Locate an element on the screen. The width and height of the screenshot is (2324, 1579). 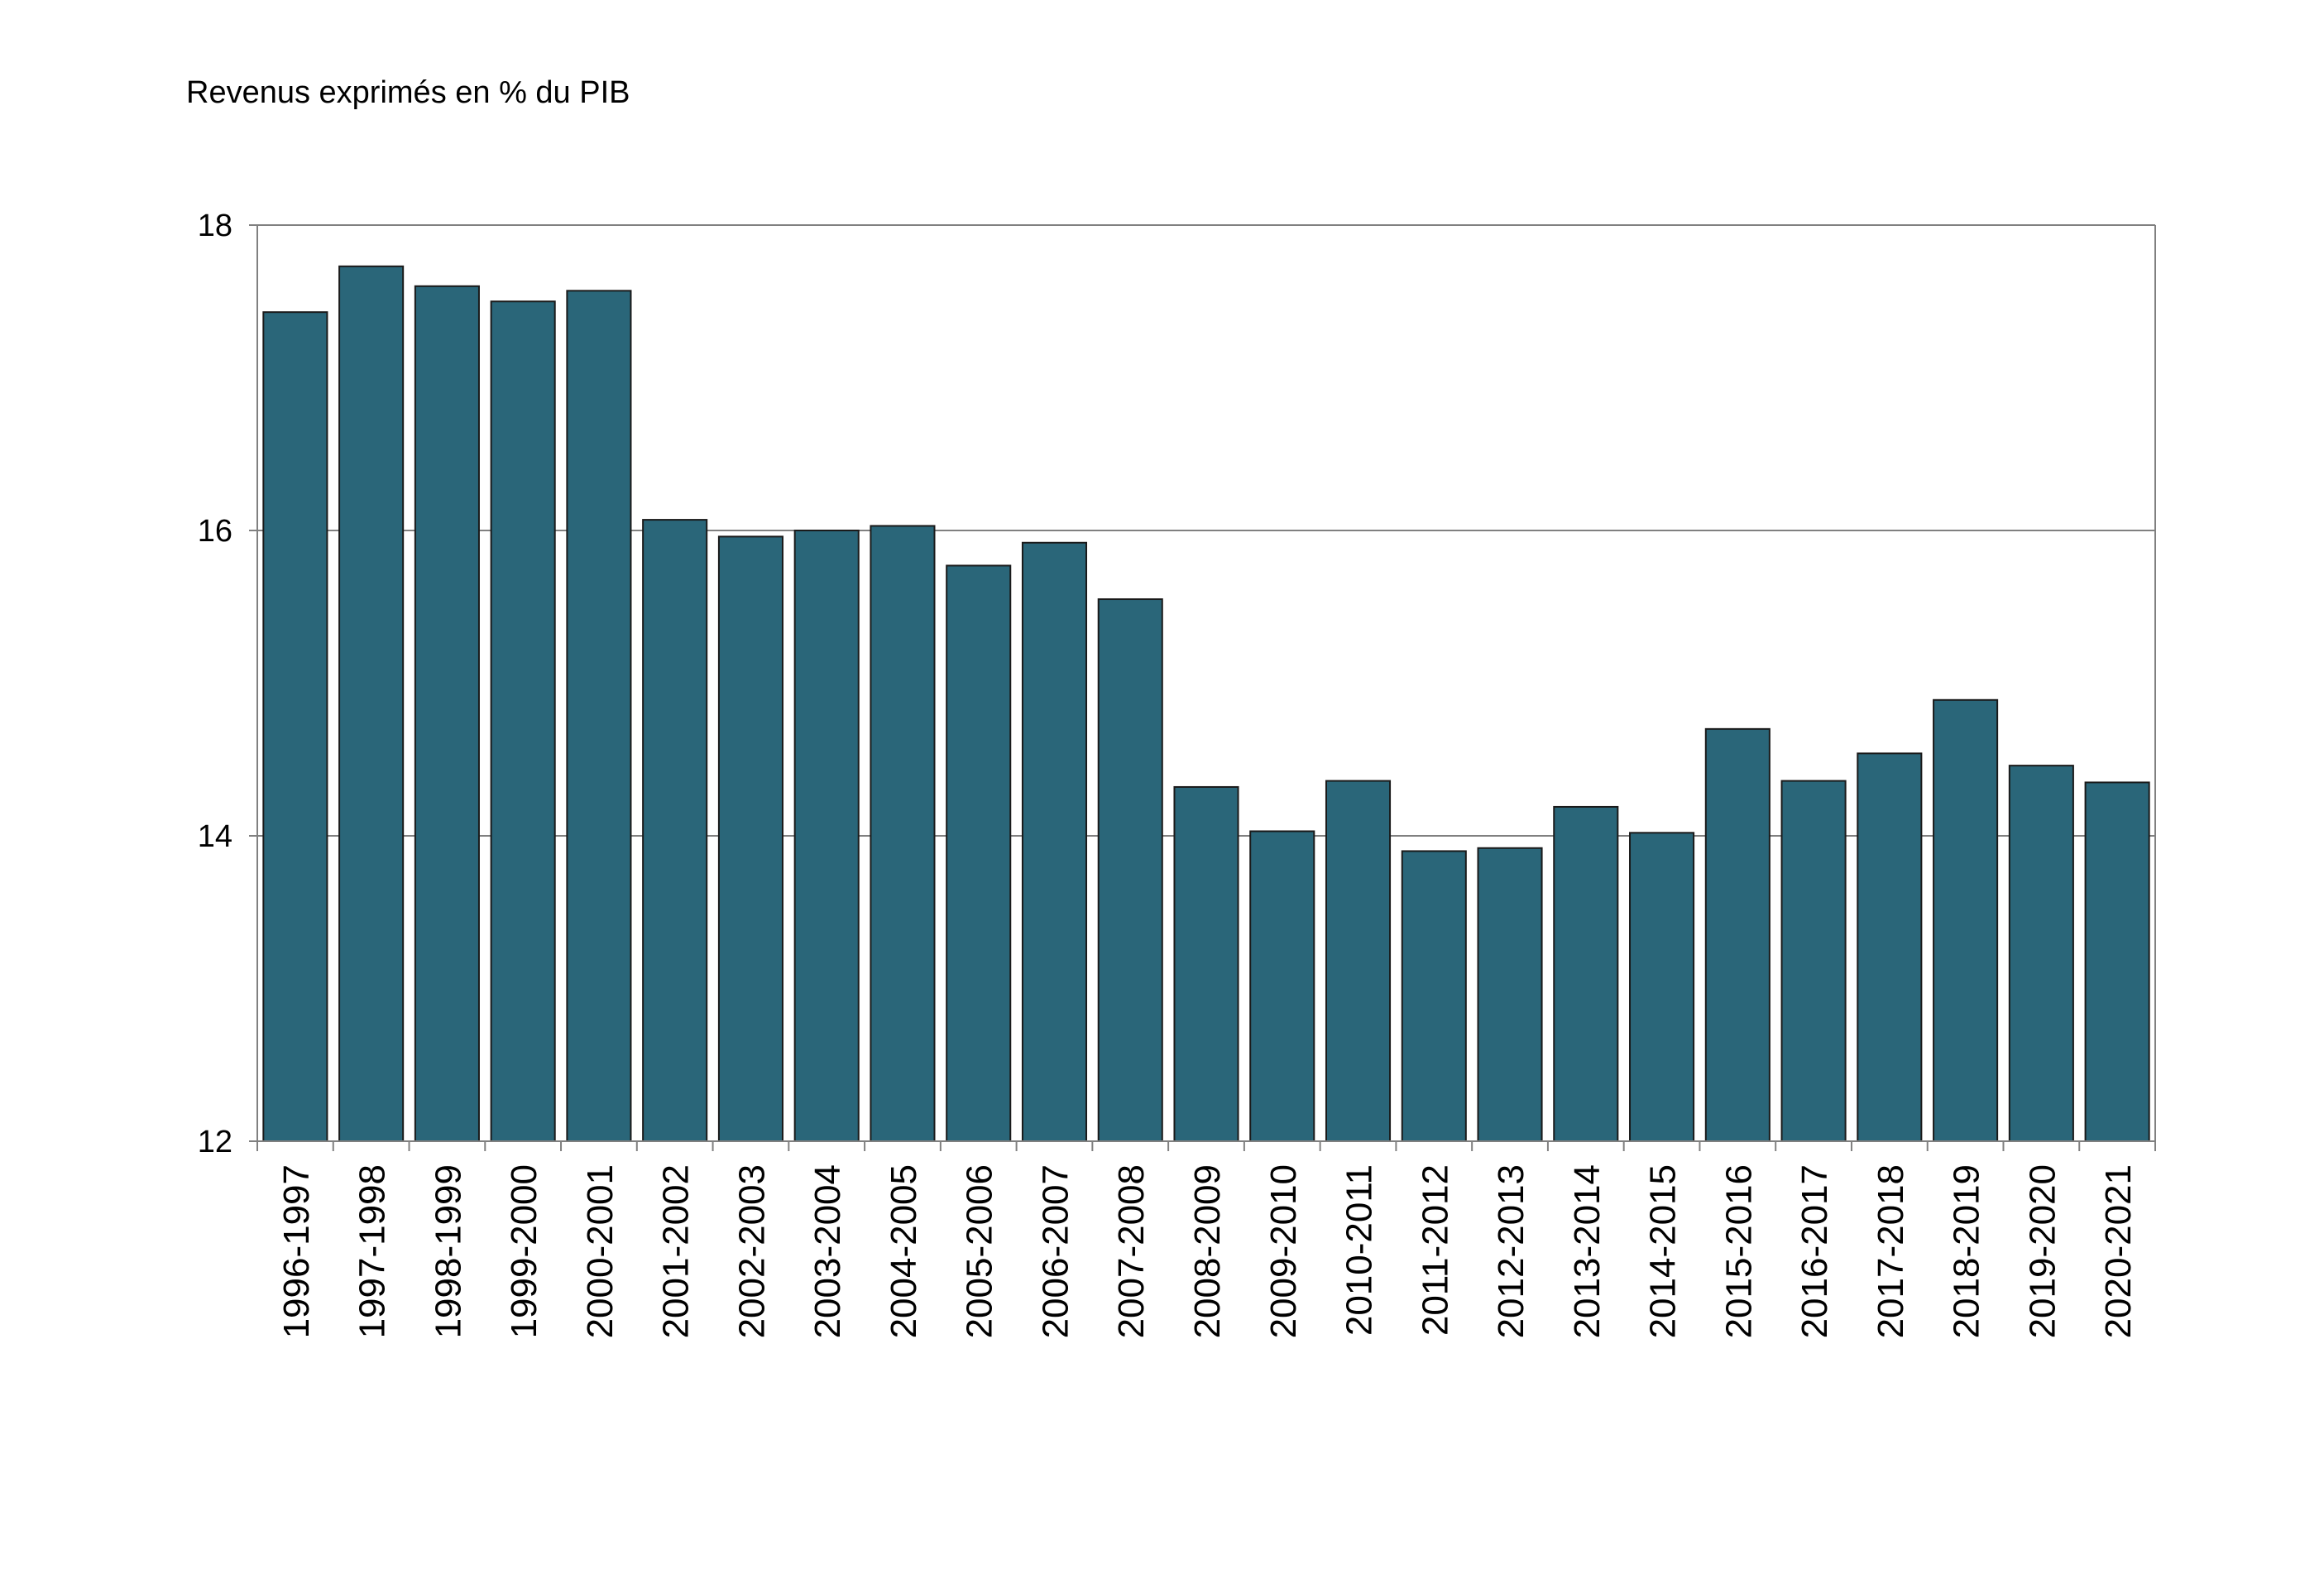
x-tick-label-16: 2012-2013 is located at coordinates (1511, 1251).